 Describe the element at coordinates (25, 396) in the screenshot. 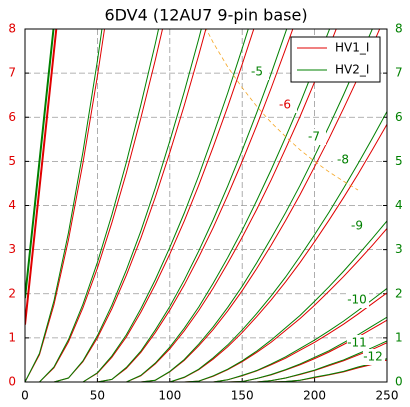

I see `x-tick-label: 0` at that location.